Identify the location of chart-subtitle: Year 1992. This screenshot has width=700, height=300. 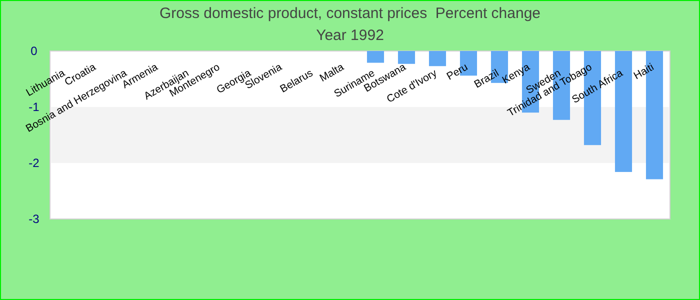
(350, 35).